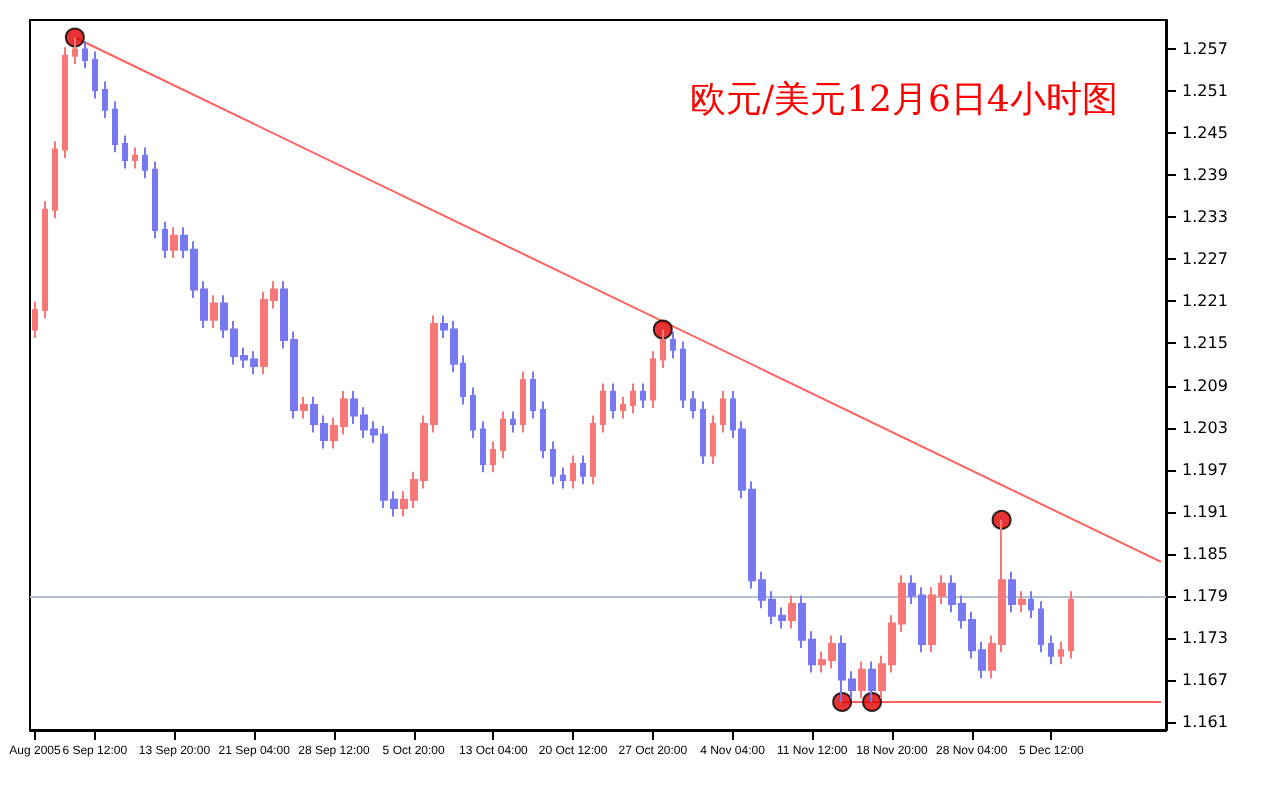 This screenshot has width=1280, height=800. I want to click on y-tick-label: 1.245, so click(1205, 133).